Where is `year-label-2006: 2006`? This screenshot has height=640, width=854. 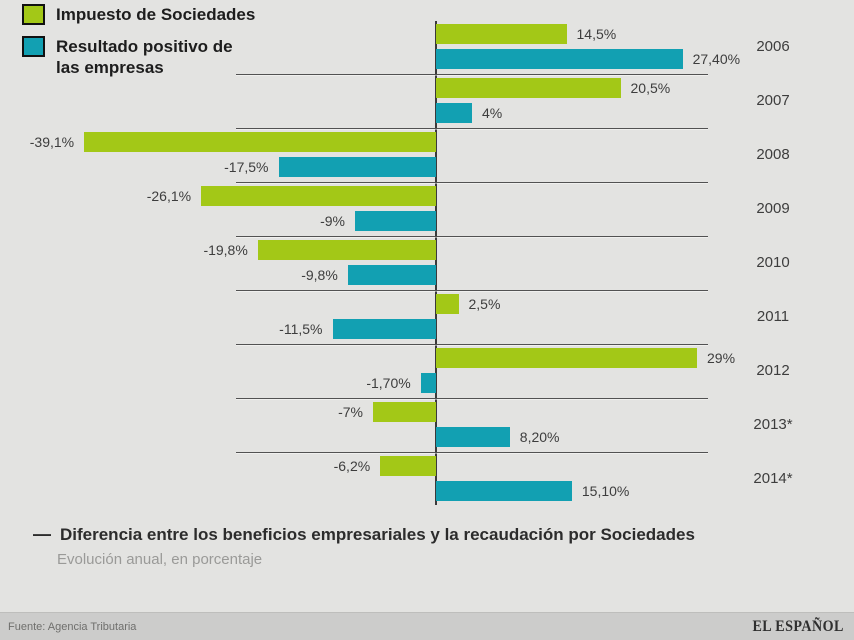 year-label-2006: 2006 is located at coordinates (773, 46).